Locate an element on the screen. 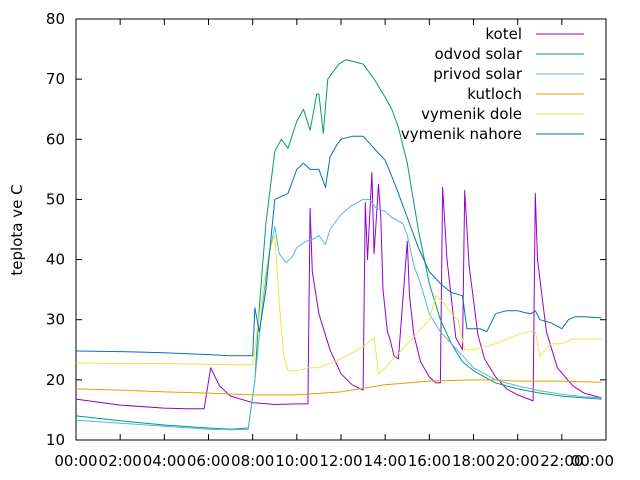 The image size is (640, 480). y-axis-label: teplota ve C is located at coordinates (17, 229).